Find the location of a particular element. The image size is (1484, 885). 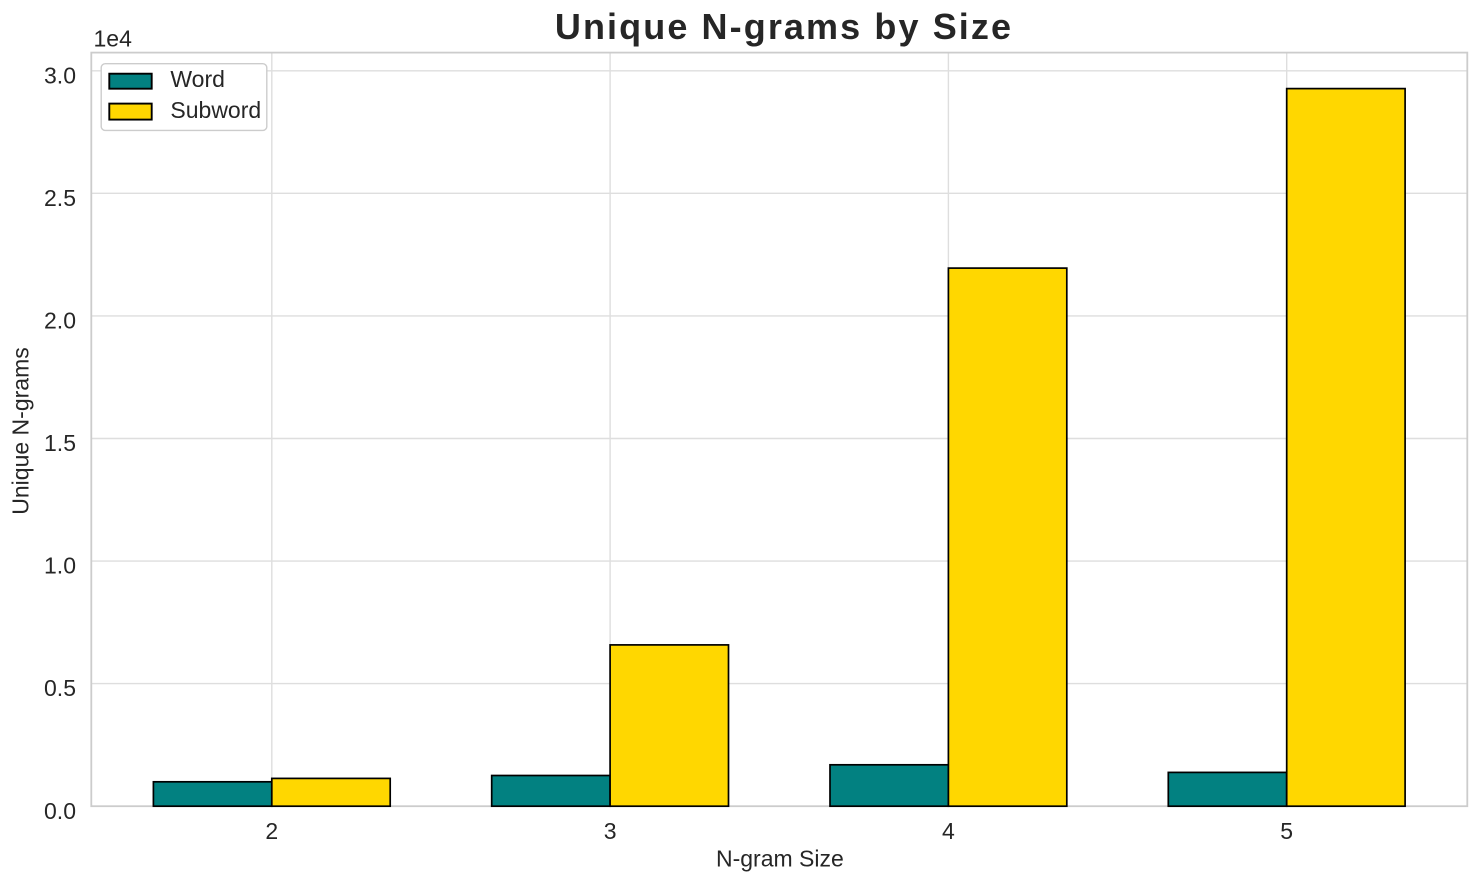

svg-text: Subword is located at coordinates (215, 110).